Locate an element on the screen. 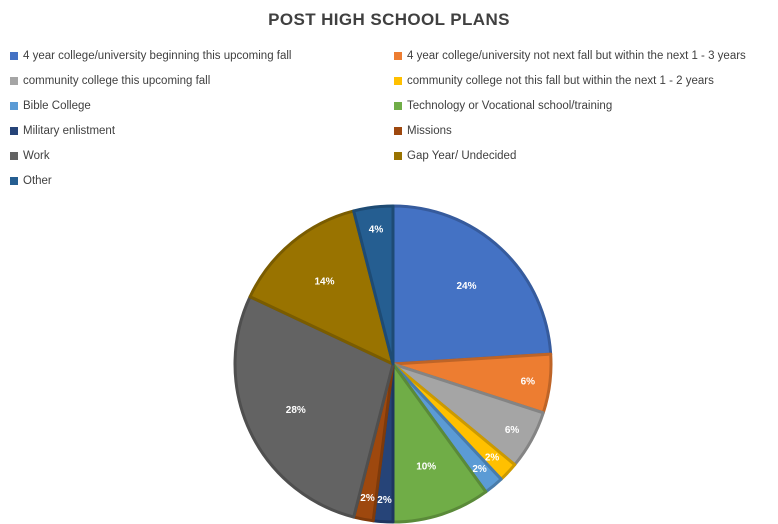 The height and width of the screenshot is (524, 778). legend-item: Bible College is located at coordinates (50, 106).